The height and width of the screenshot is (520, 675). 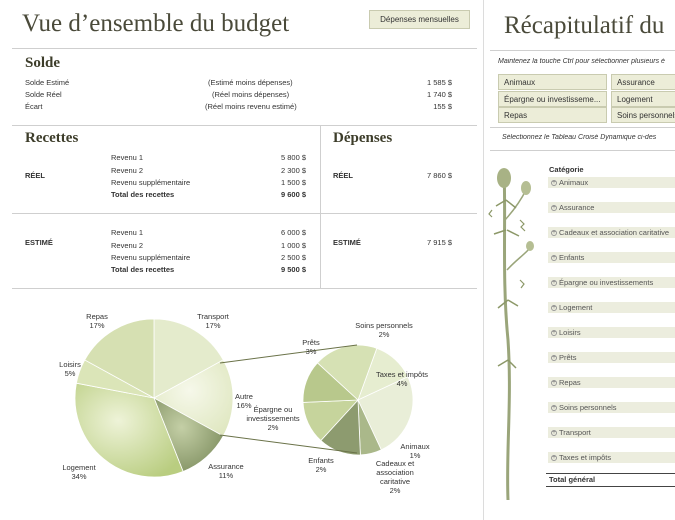 What do you see at coordinates (188, 358) in the screenshot?
I see `pie-slice-transport` at bounding box center [188, 358].